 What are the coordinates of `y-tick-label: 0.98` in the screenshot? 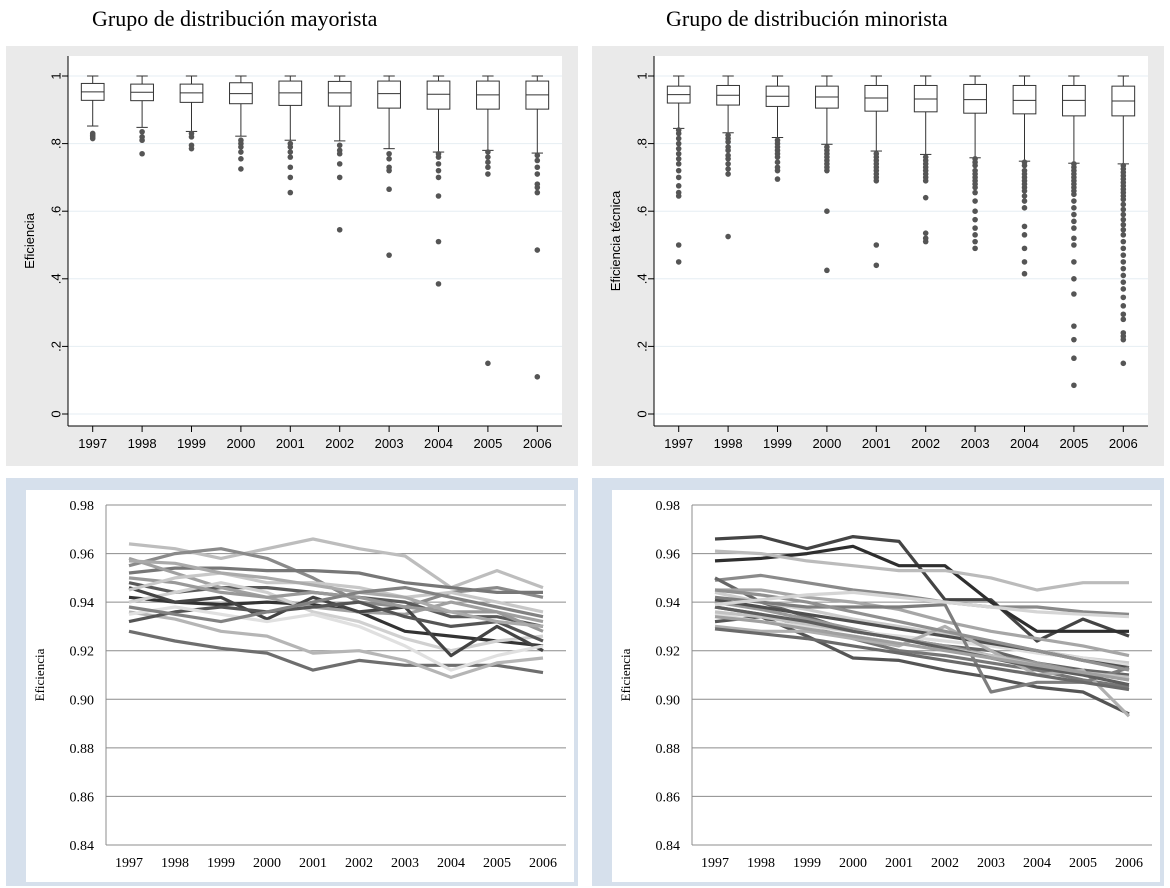 It's located at (82, 506).